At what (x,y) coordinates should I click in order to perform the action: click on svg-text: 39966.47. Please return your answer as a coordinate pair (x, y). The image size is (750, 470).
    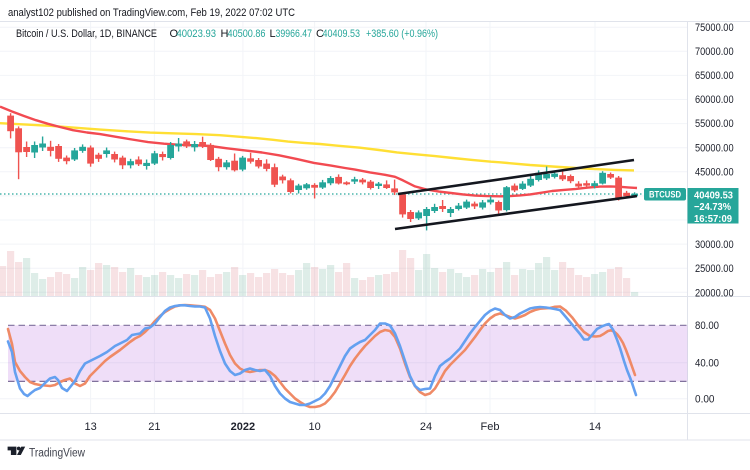
    Looking at the image, I should click on (294, 34).